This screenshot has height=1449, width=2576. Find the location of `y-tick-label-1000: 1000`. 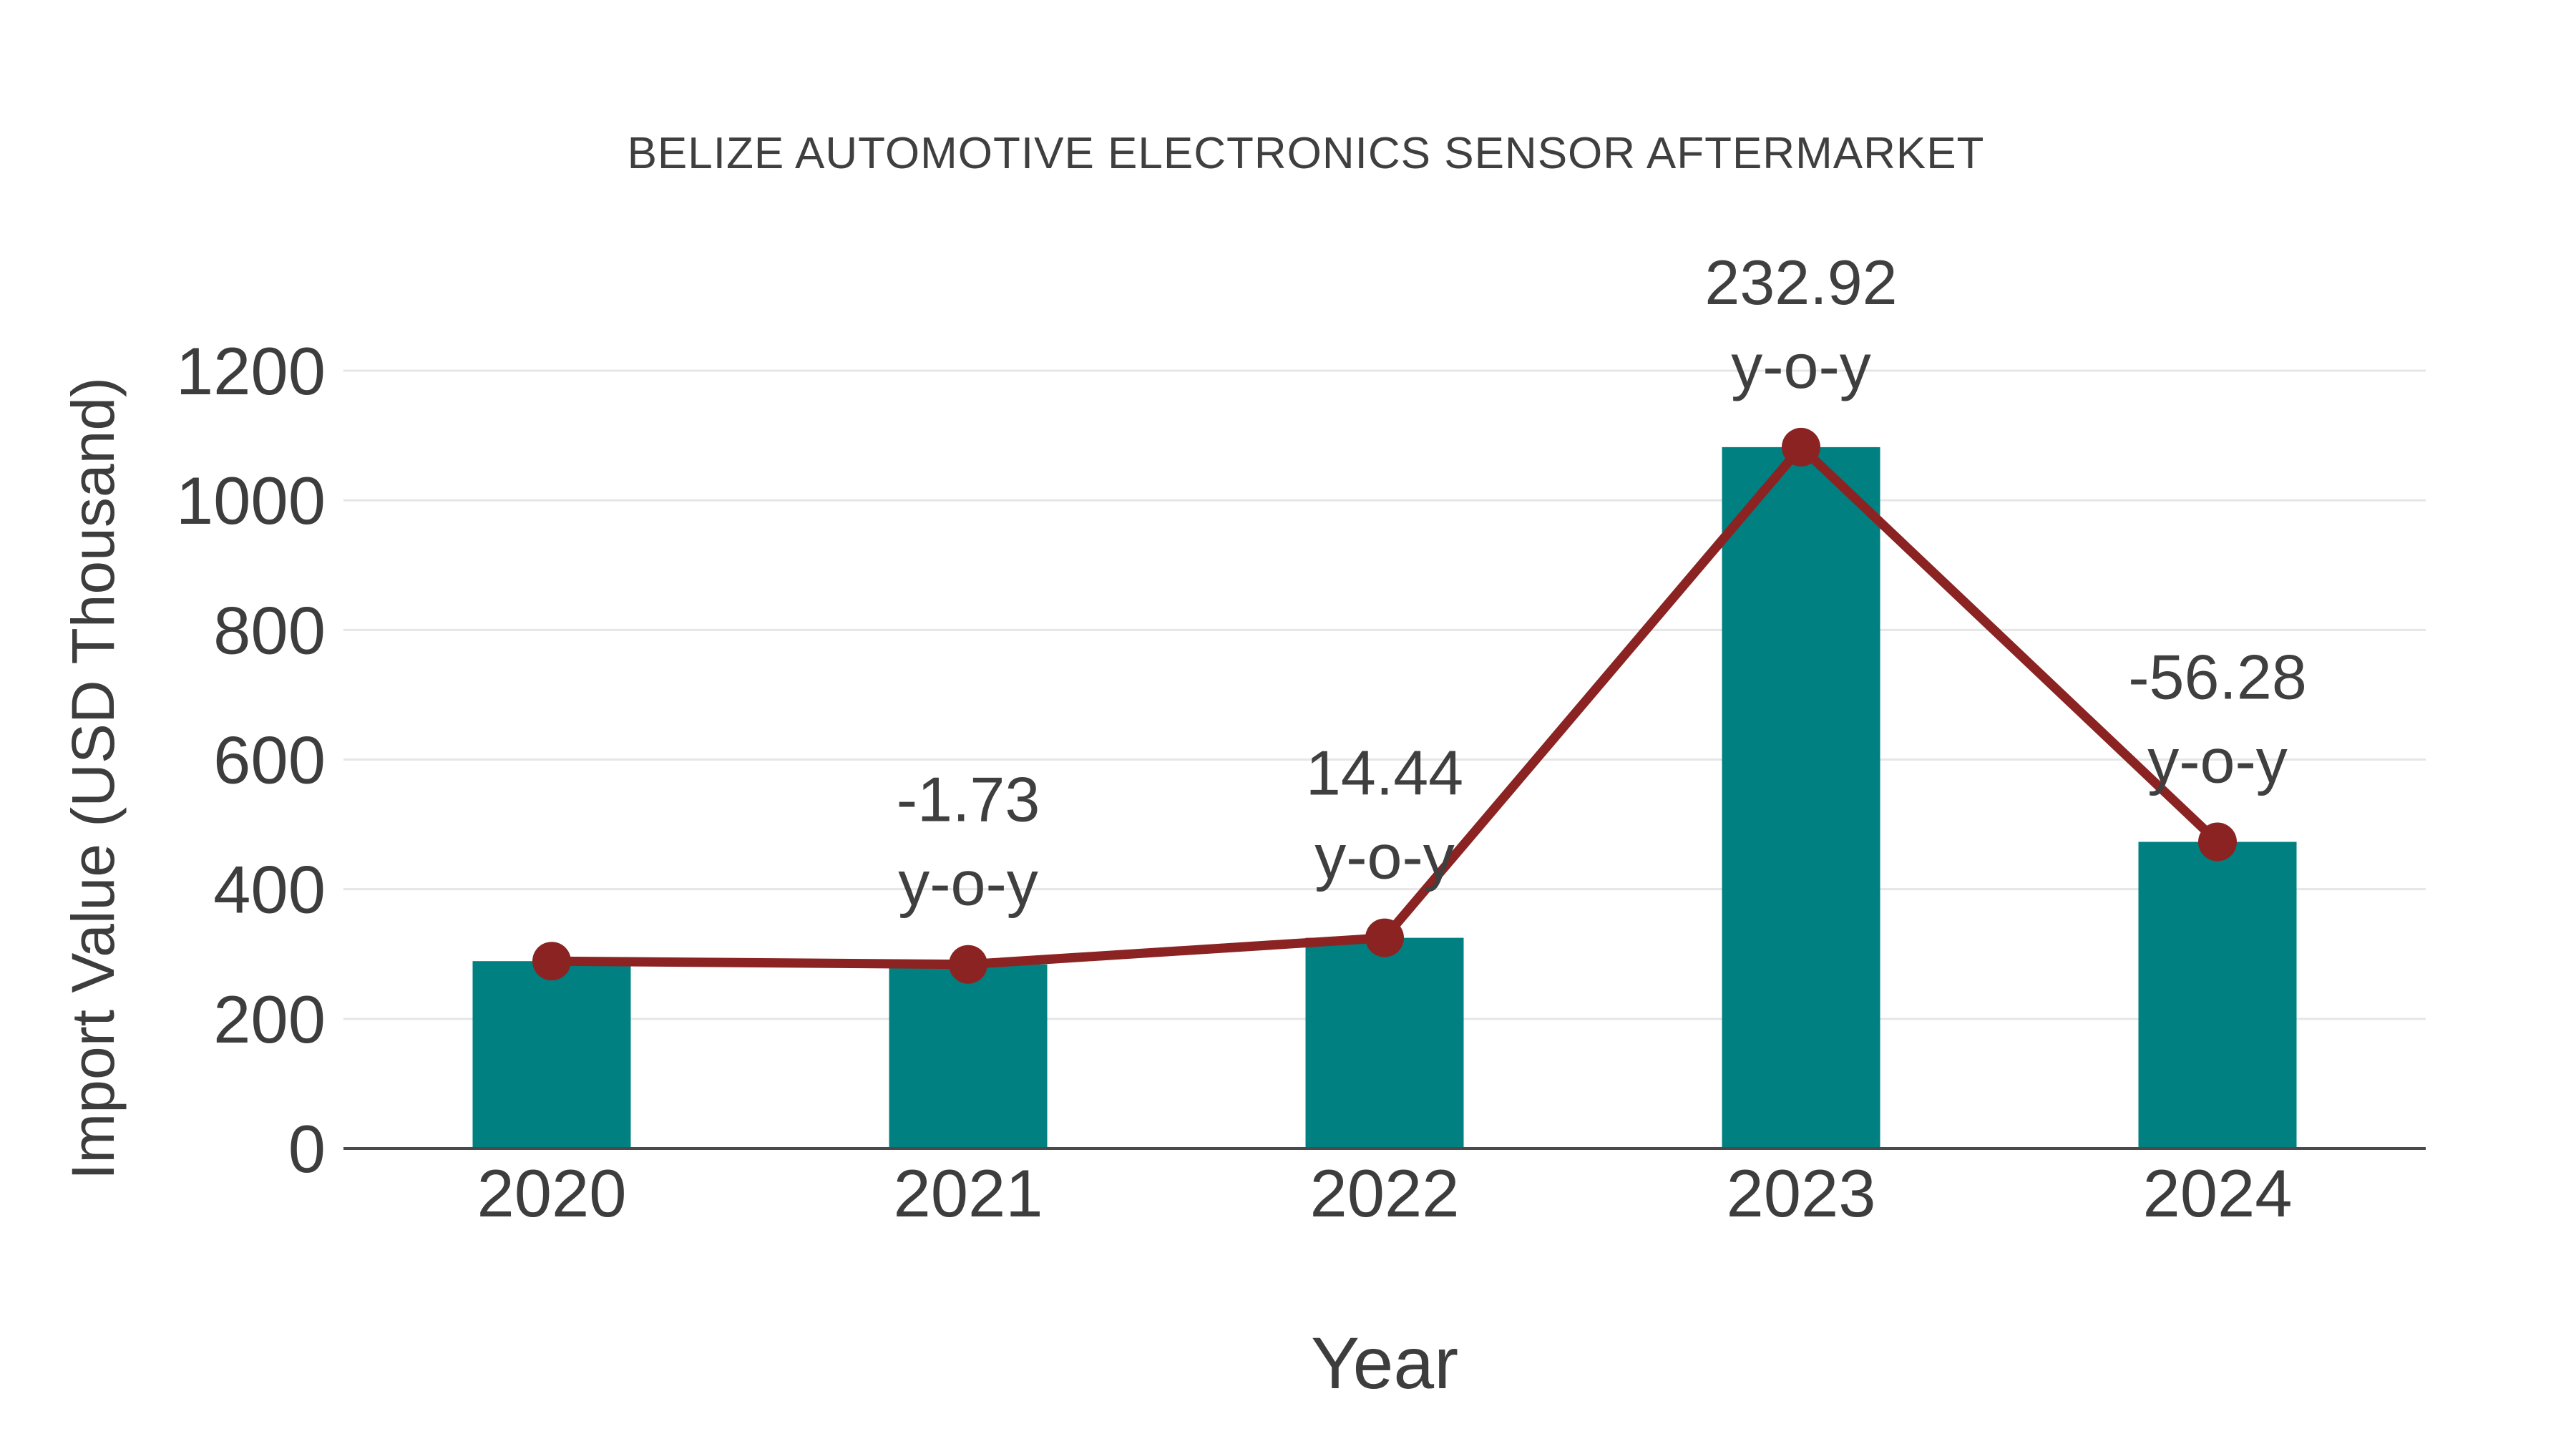

y-tick-label-1000: 1000 is located at coordinates (251, 500).